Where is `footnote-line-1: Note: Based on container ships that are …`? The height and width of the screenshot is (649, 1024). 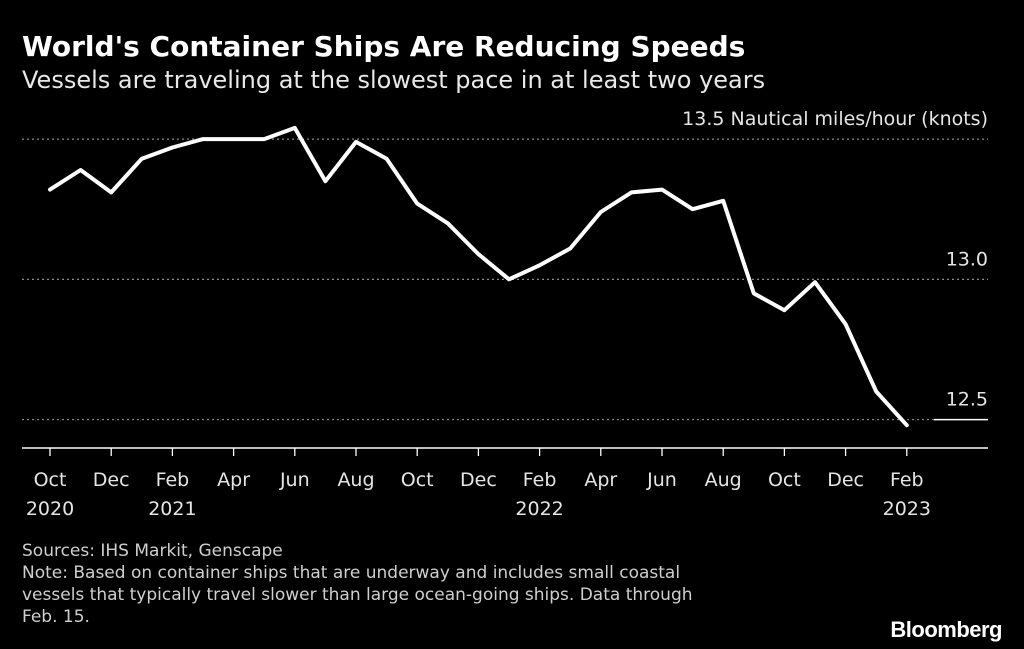
footnote-line-1: Note: Based on container ships that are … is located at coordinates (351, 573).